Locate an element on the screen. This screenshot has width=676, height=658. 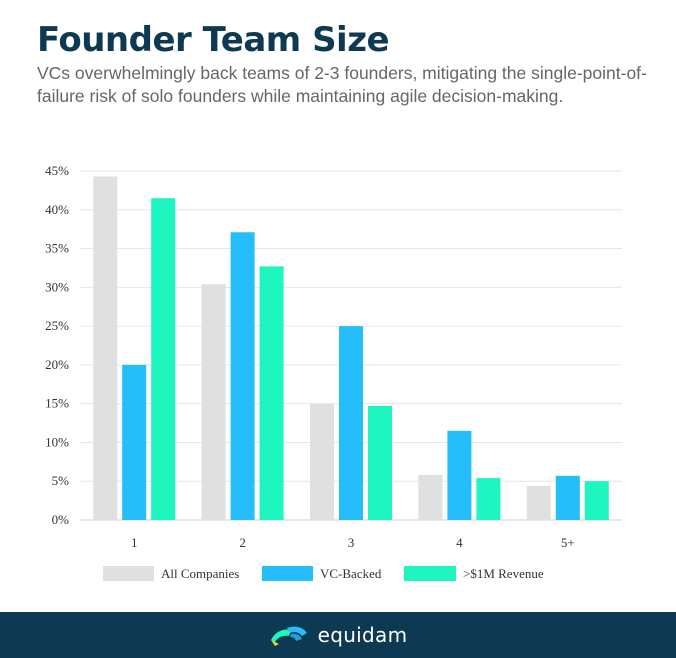
bar--1m-revenue-3 is located at coordinates (380, 462).